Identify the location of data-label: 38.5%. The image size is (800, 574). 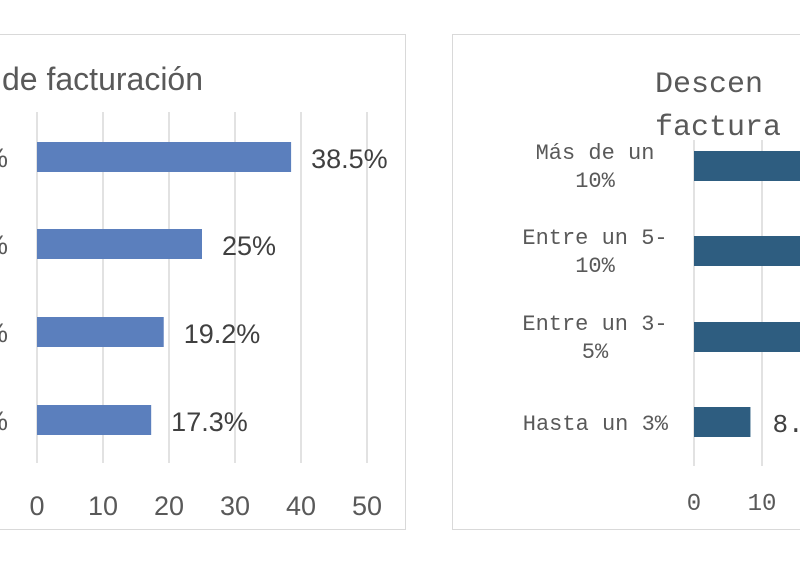
(349, 159).